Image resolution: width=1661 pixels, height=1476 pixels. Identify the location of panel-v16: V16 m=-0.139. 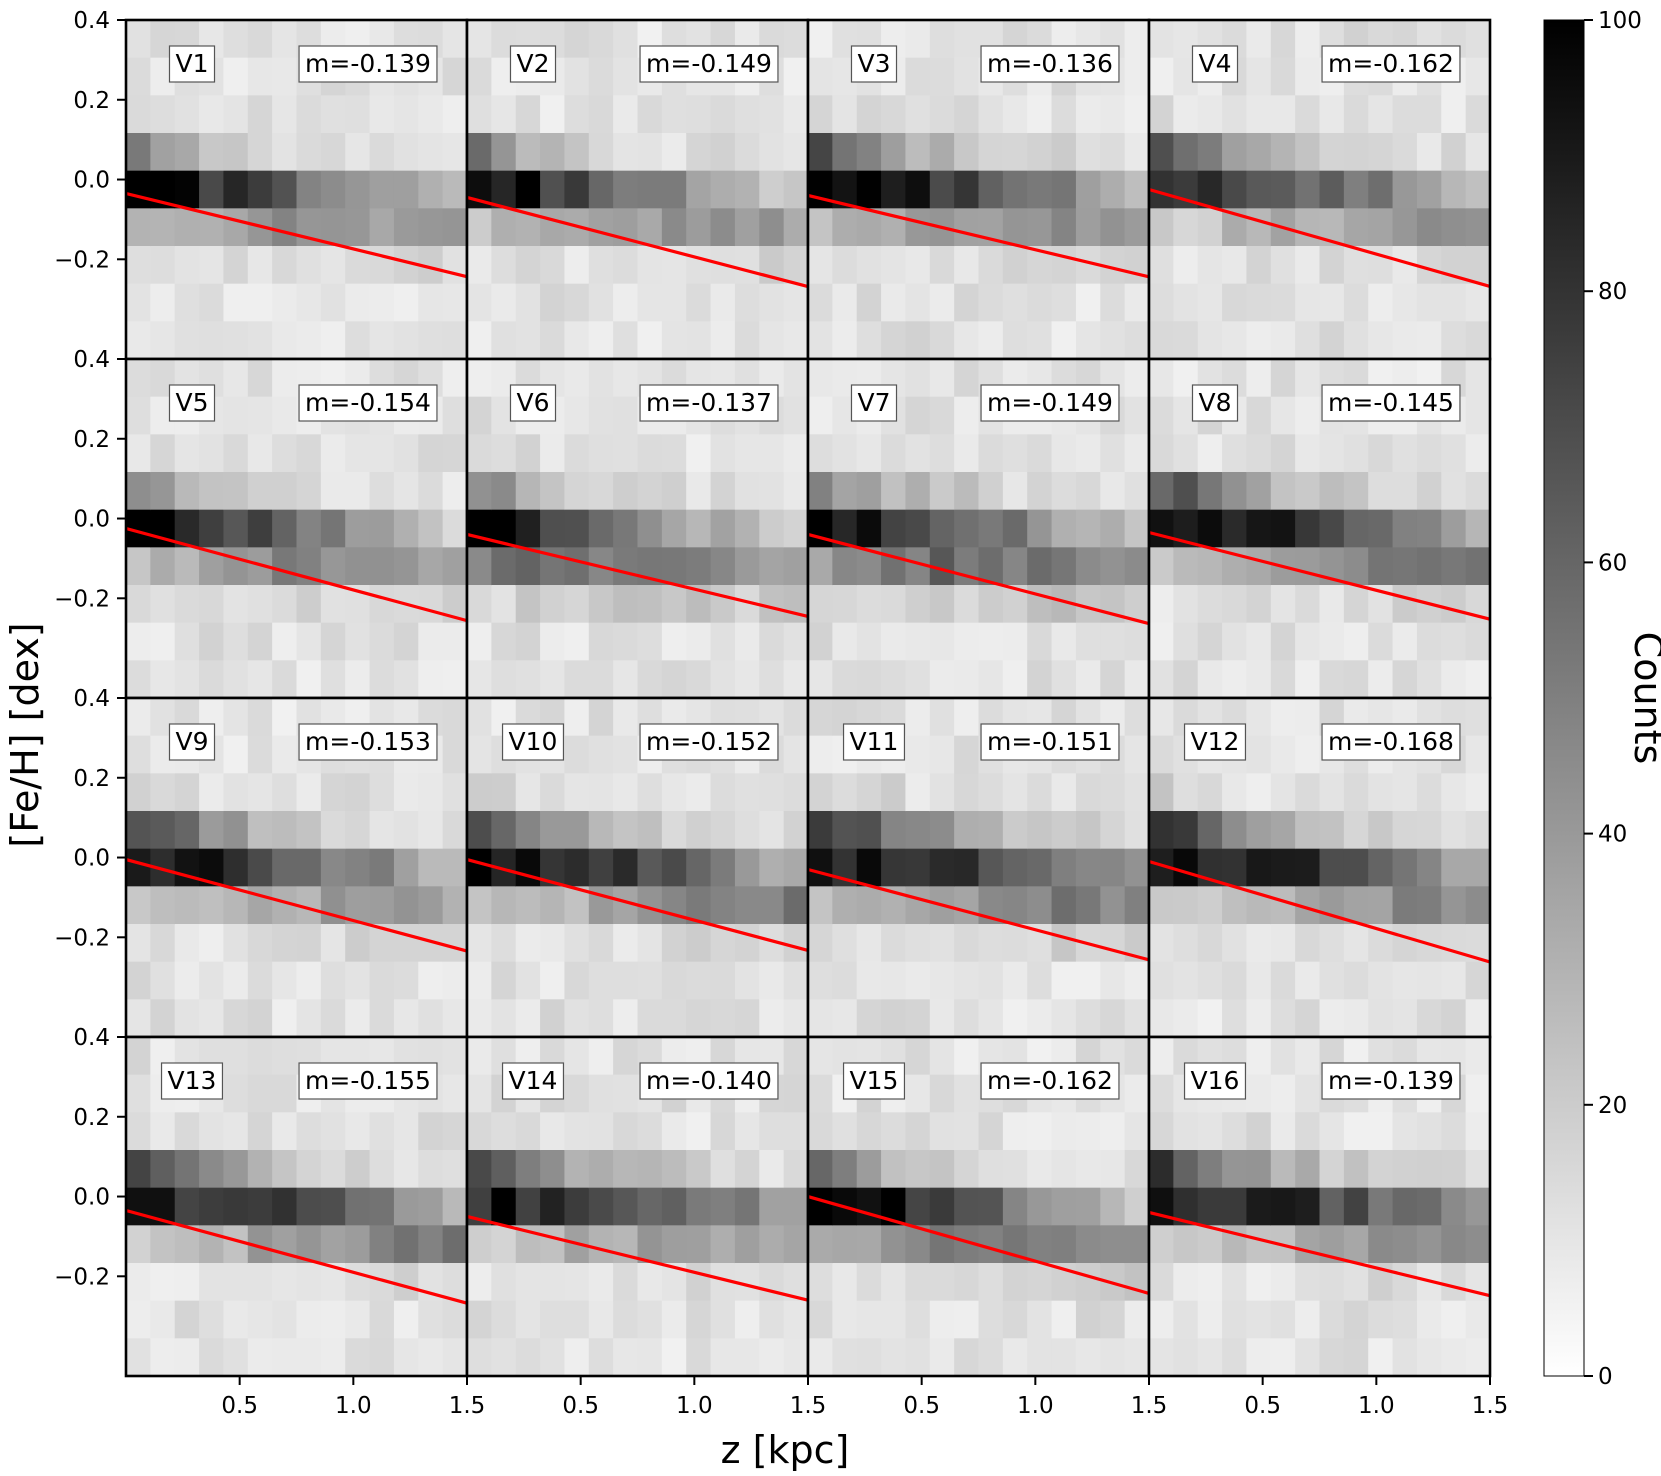
(1319, 1206).